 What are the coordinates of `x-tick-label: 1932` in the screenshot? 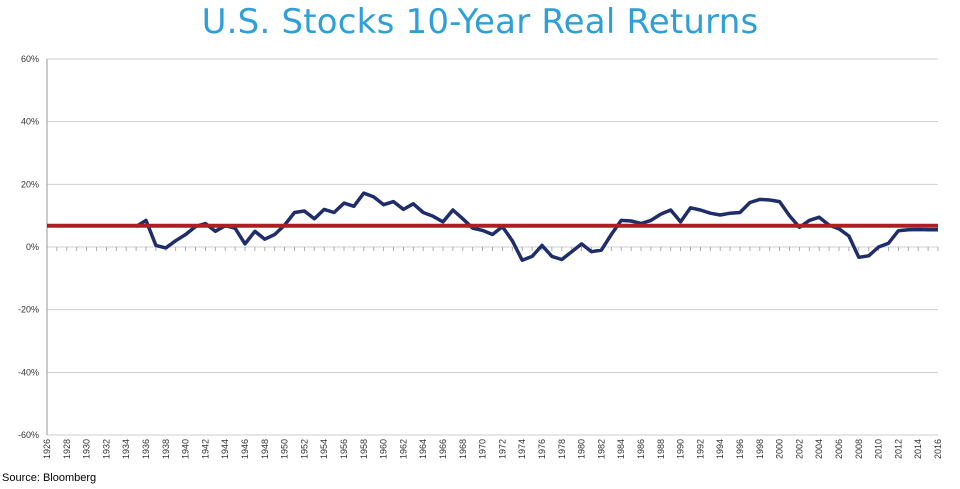 It's located at (106, 449).